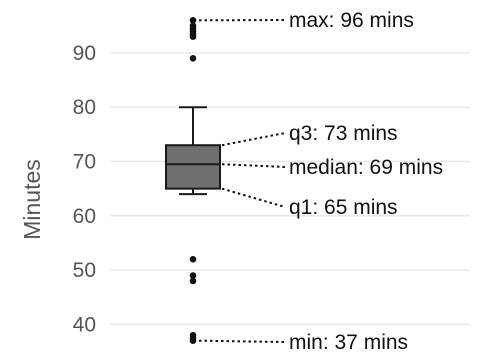 This screenshot has width=485, height=356. Describe the element at coordinates (351, 20) in the screenshot. I see `annotation-label: max: 96 mins` at that location.